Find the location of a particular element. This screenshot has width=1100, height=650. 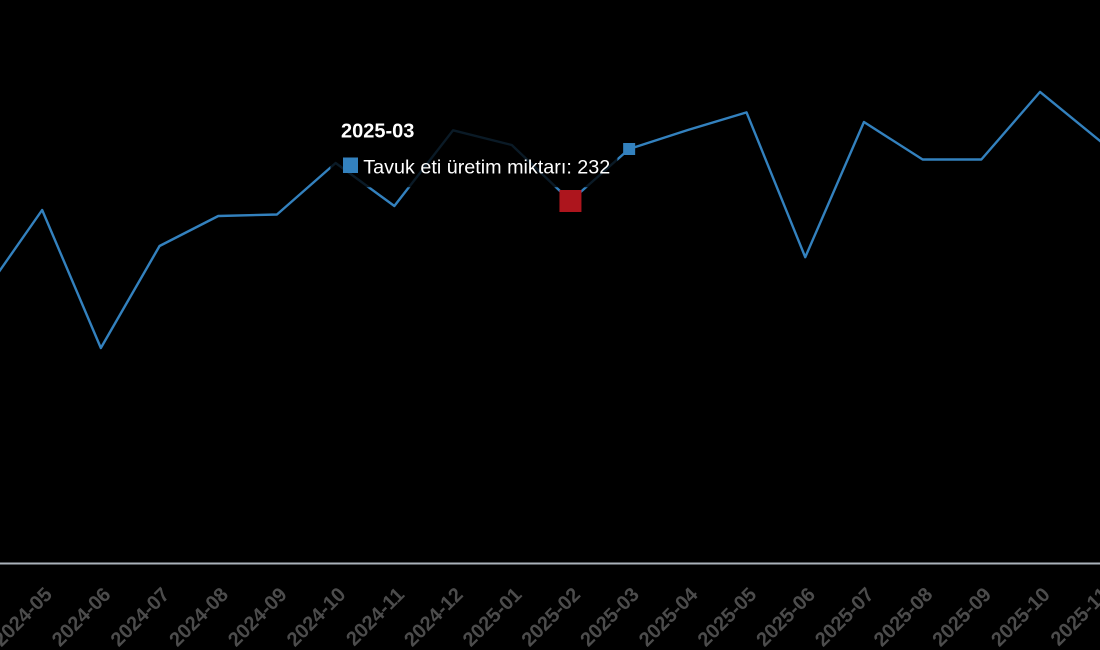

svg-text: 2025-07 is located at coordinates (844, 617).